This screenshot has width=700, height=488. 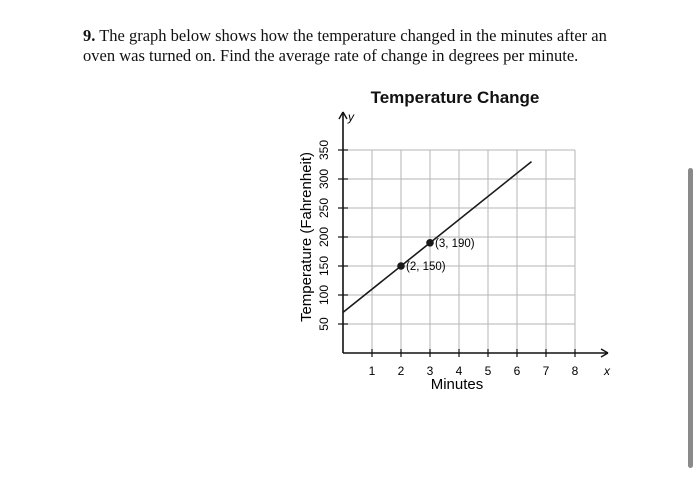 What do you see at coordinates (455, 97) in the screenshot?
I see `chart-title: Temperature Change` at bounding box center [455, 97].